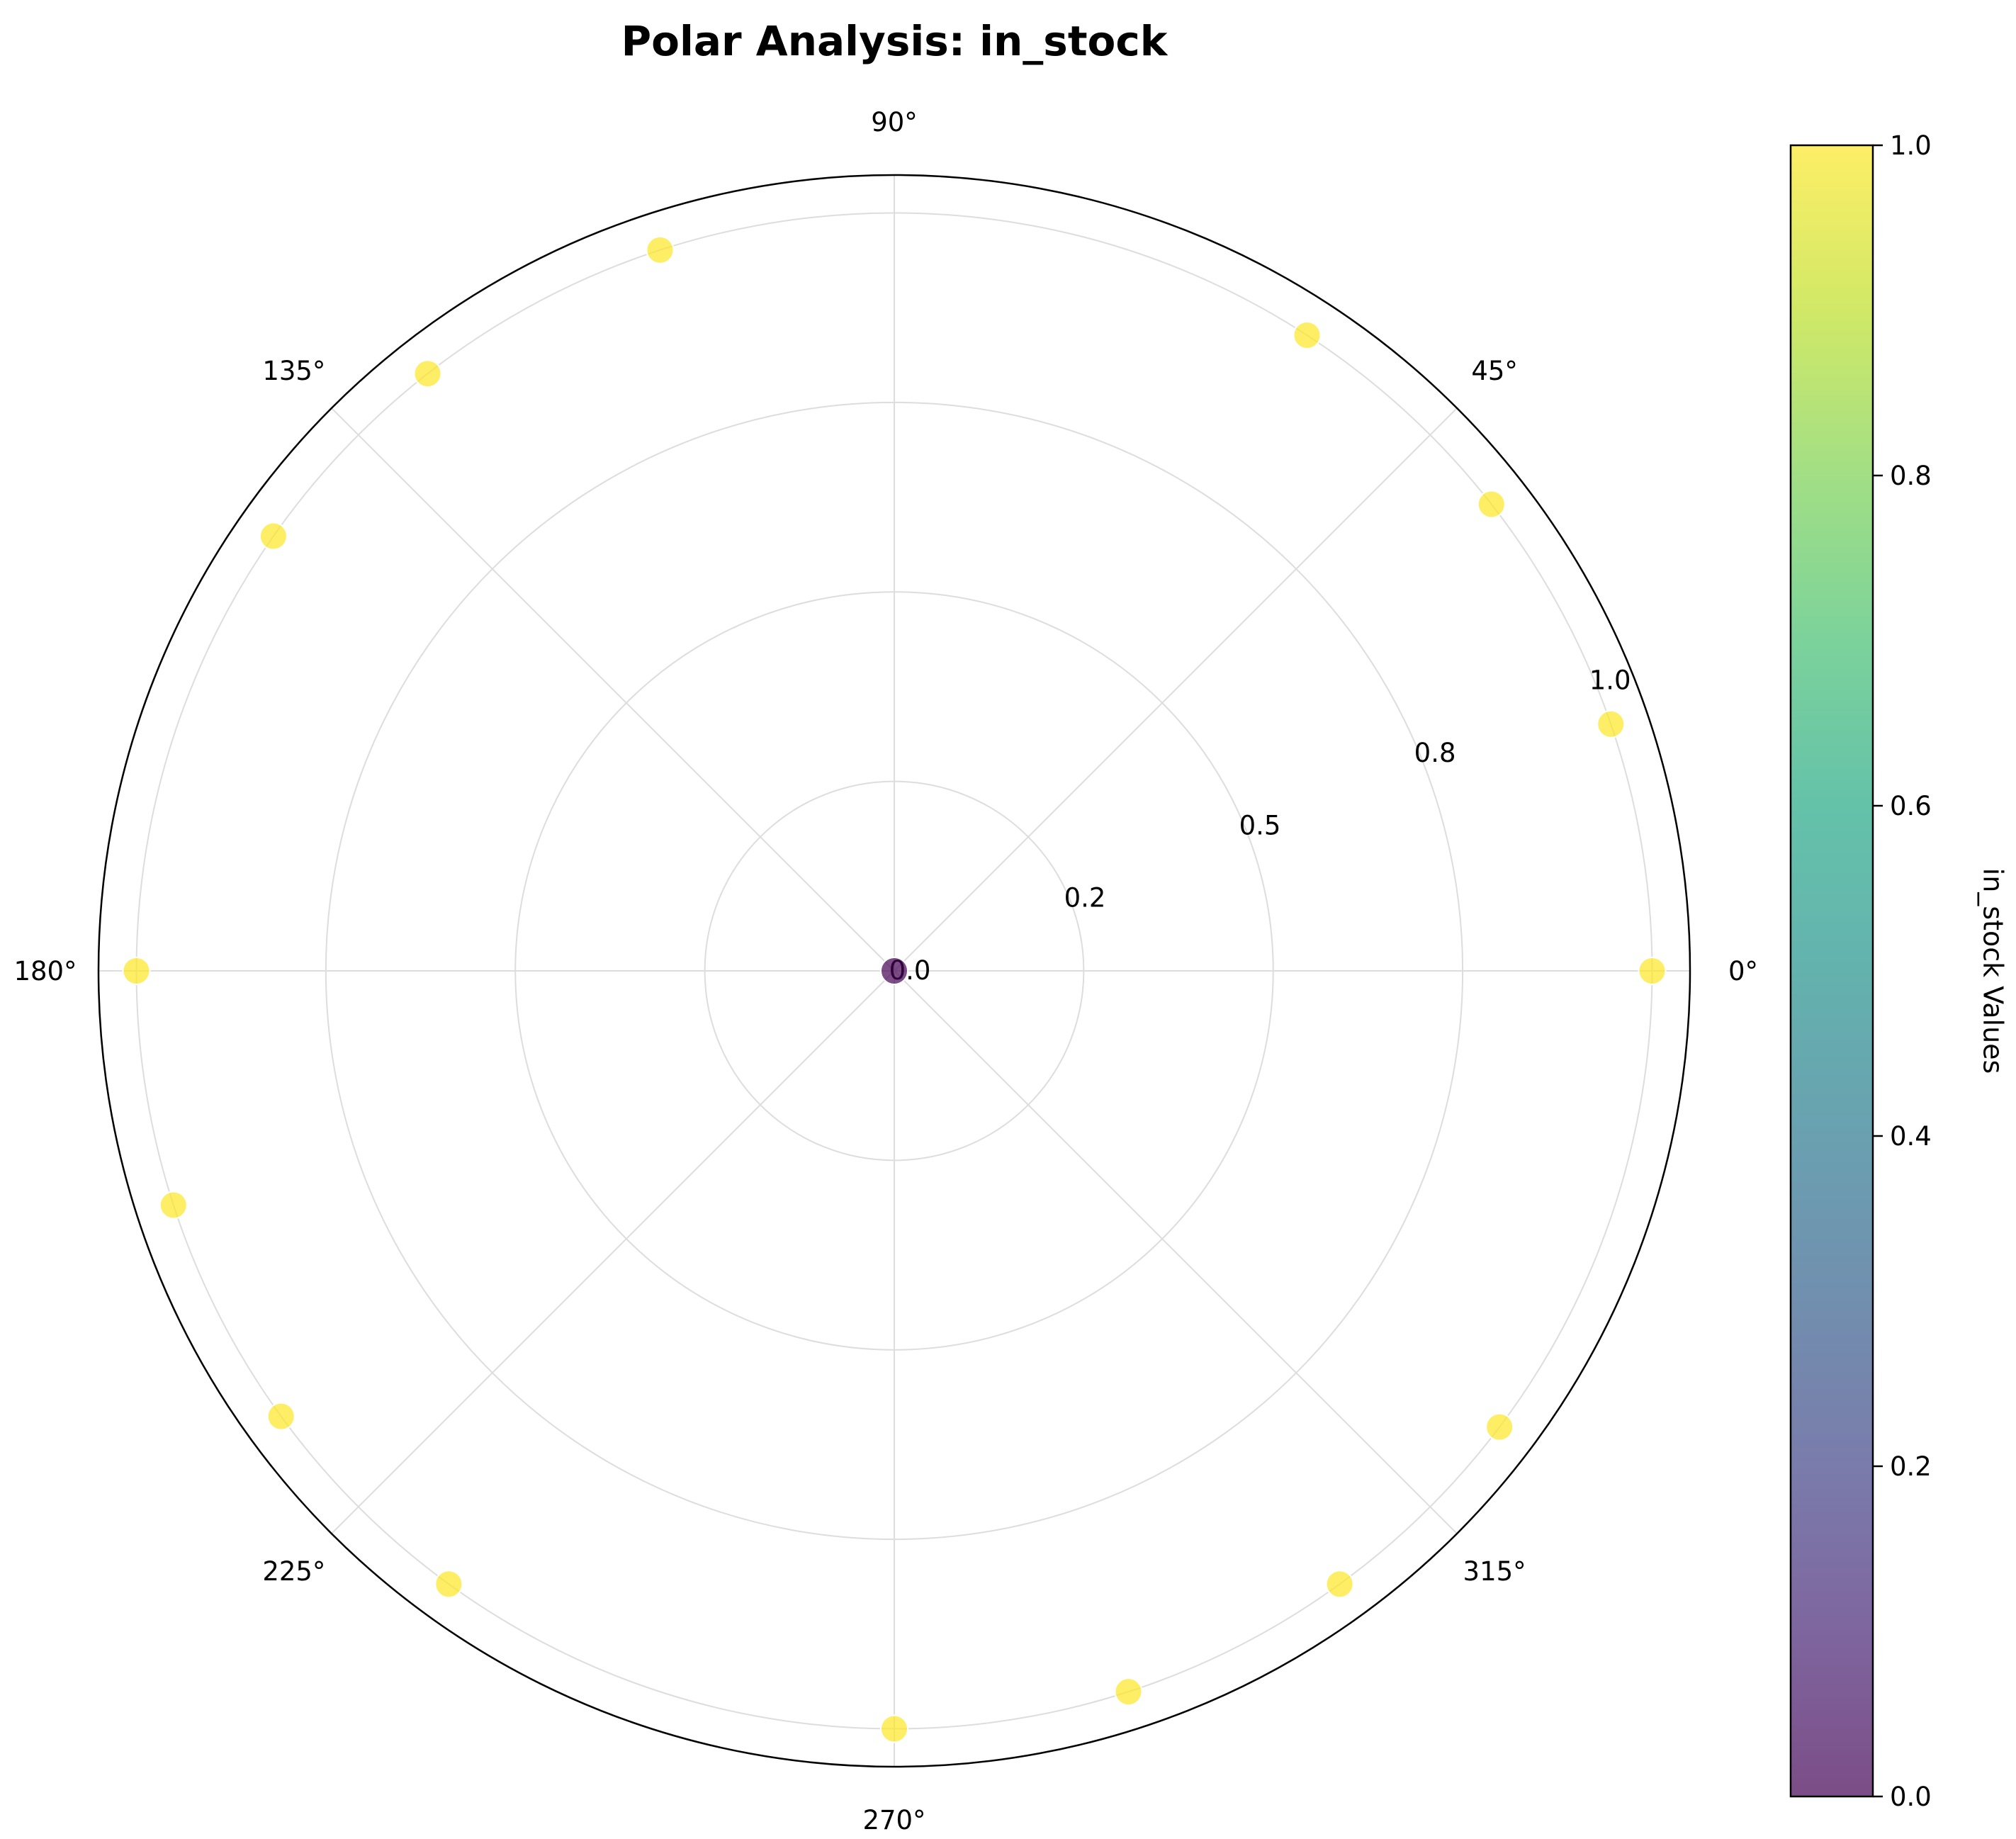 The height and width of the screenshot is (1839, 2016). Describe the element at coordinates (293, 371) in the screenshot. I see `theta-tick-label: 135°` at that location.